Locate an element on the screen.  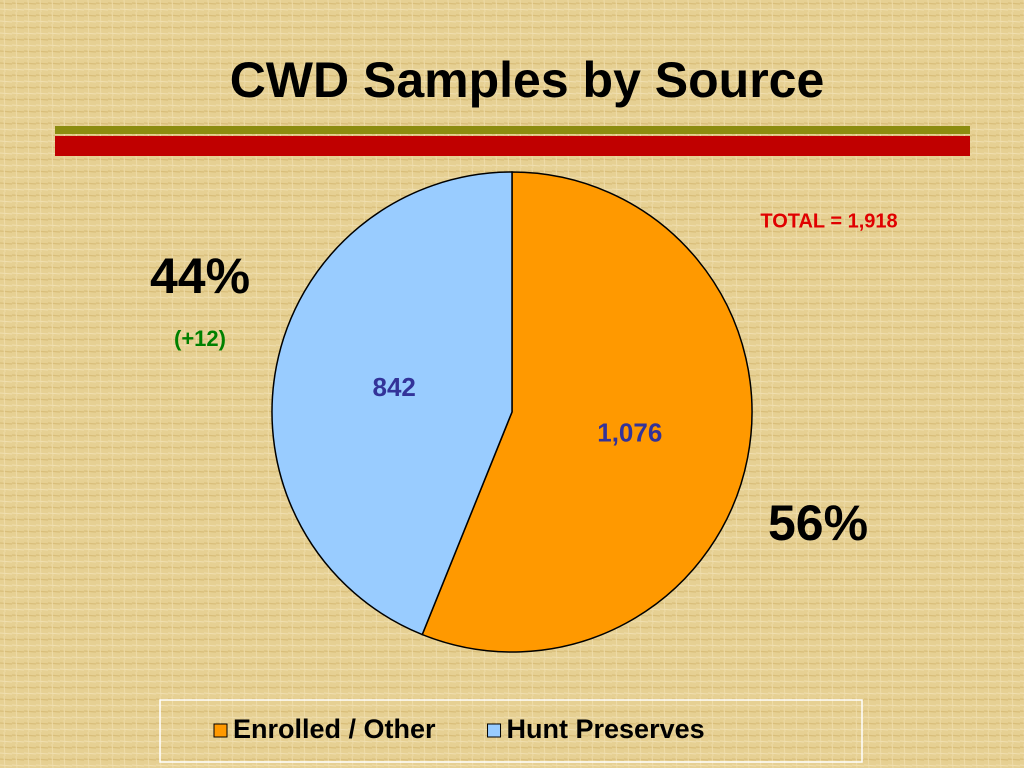
annotation: TOTAL = 1,918 is located at coordinates (828, 221).